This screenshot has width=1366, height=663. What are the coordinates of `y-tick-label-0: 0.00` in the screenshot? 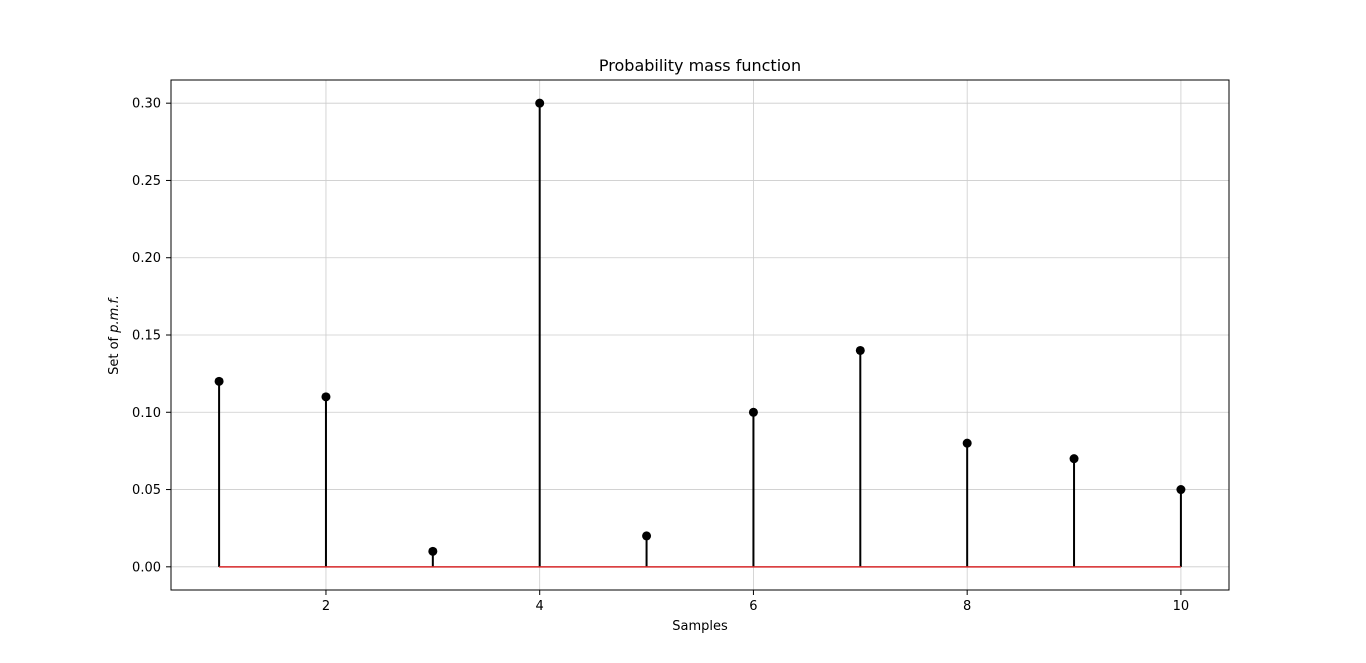 It's located at (146, 567).